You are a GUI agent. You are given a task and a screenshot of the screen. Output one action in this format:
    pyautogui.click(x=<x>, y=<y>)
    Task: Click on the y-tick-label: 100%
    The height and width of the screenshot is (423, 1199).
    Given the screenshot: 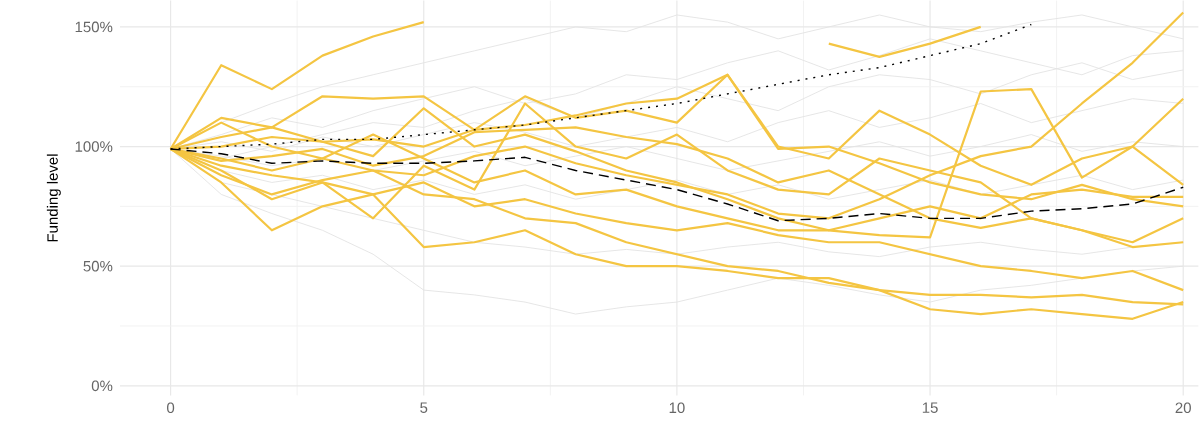 What is the action you would take?
    pyautogui.click(x=94, y=146)
    